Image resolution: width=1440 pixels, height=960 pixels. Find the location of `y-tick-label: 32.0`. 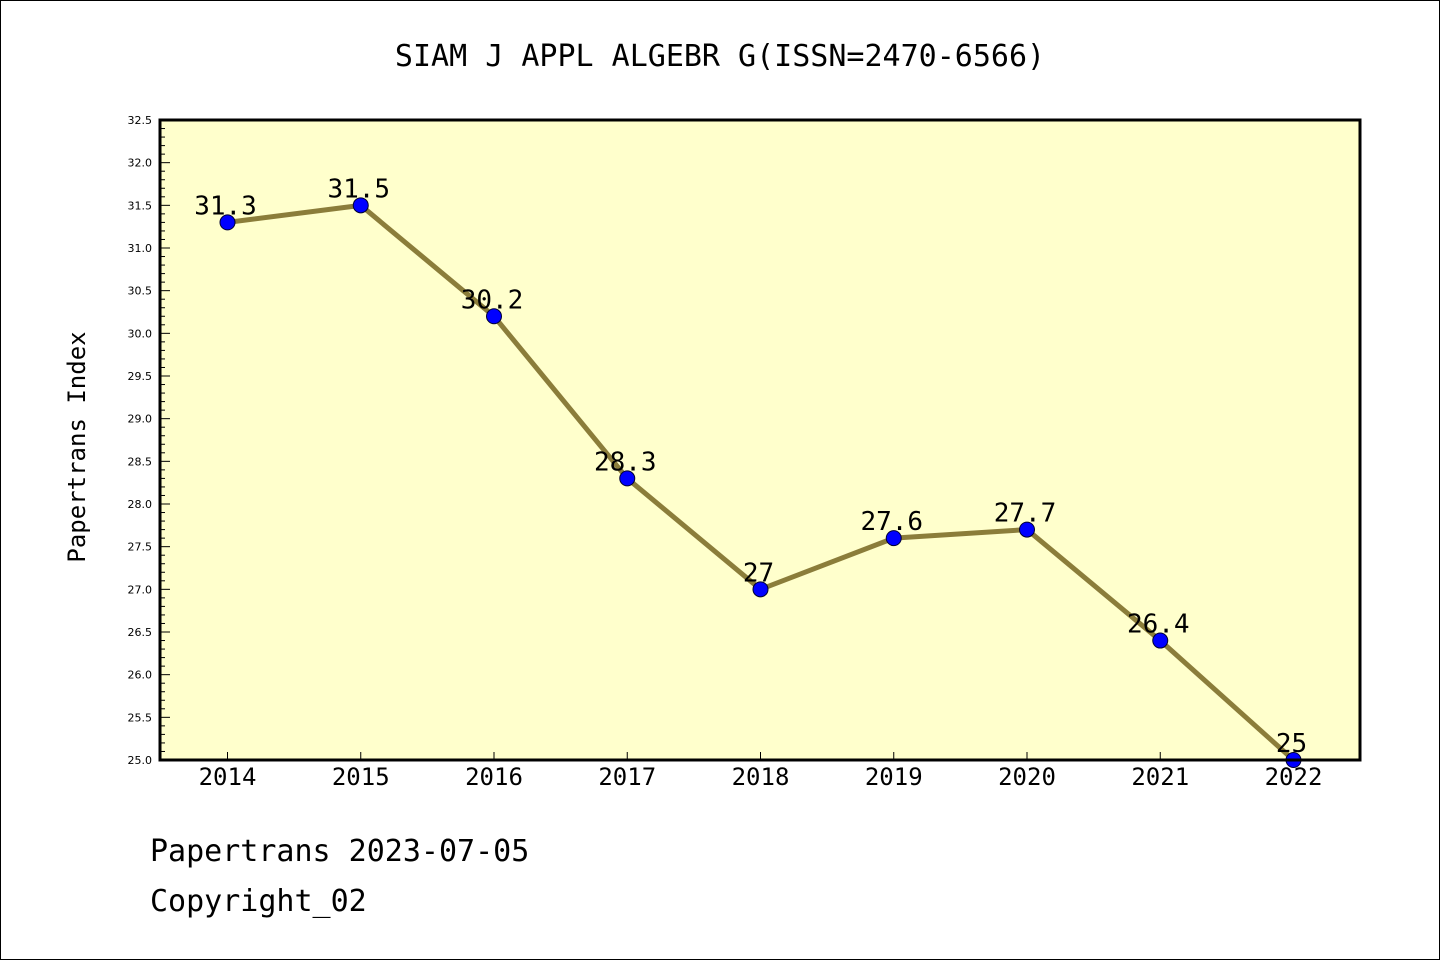

y-tick-label: 32.0 is located at coordinates (140, 163).